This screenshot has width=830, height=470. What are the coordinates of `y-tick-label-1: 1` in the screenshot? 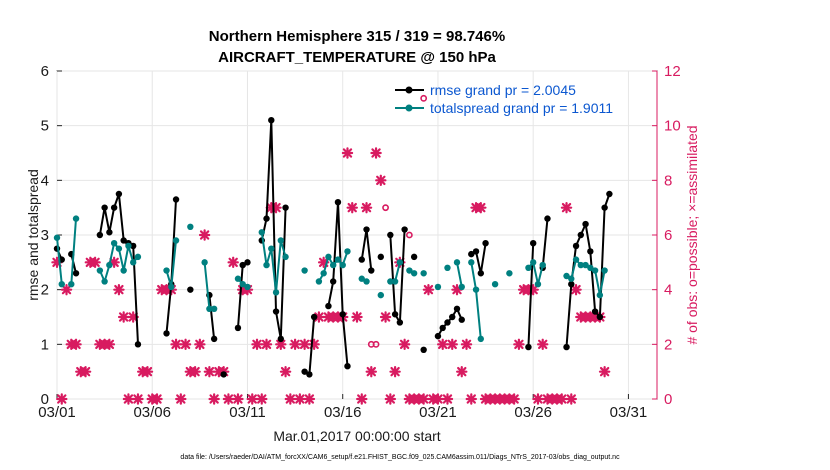 It's located at (45, 344).